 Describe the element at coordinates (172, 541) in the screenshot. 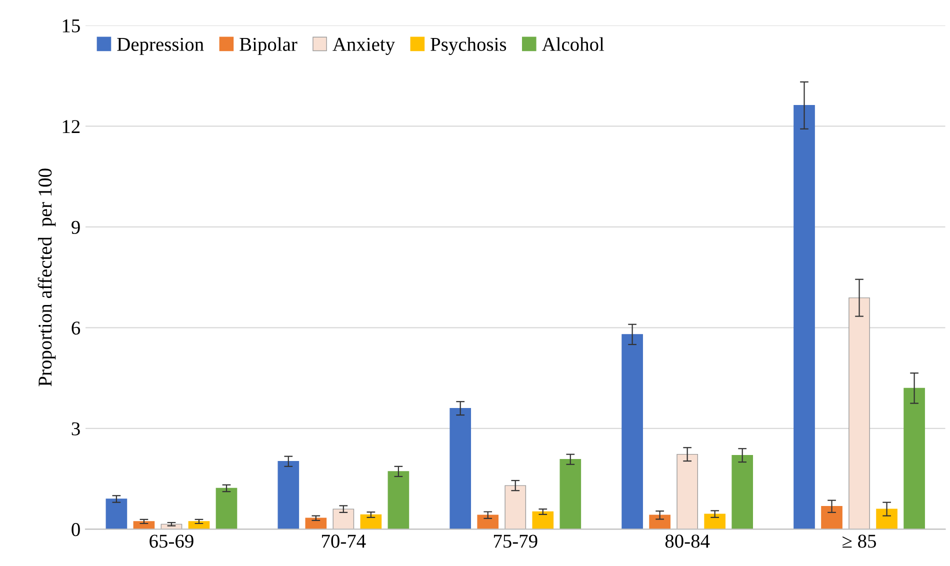

I see `x-tick-label: 65-69` at that location.